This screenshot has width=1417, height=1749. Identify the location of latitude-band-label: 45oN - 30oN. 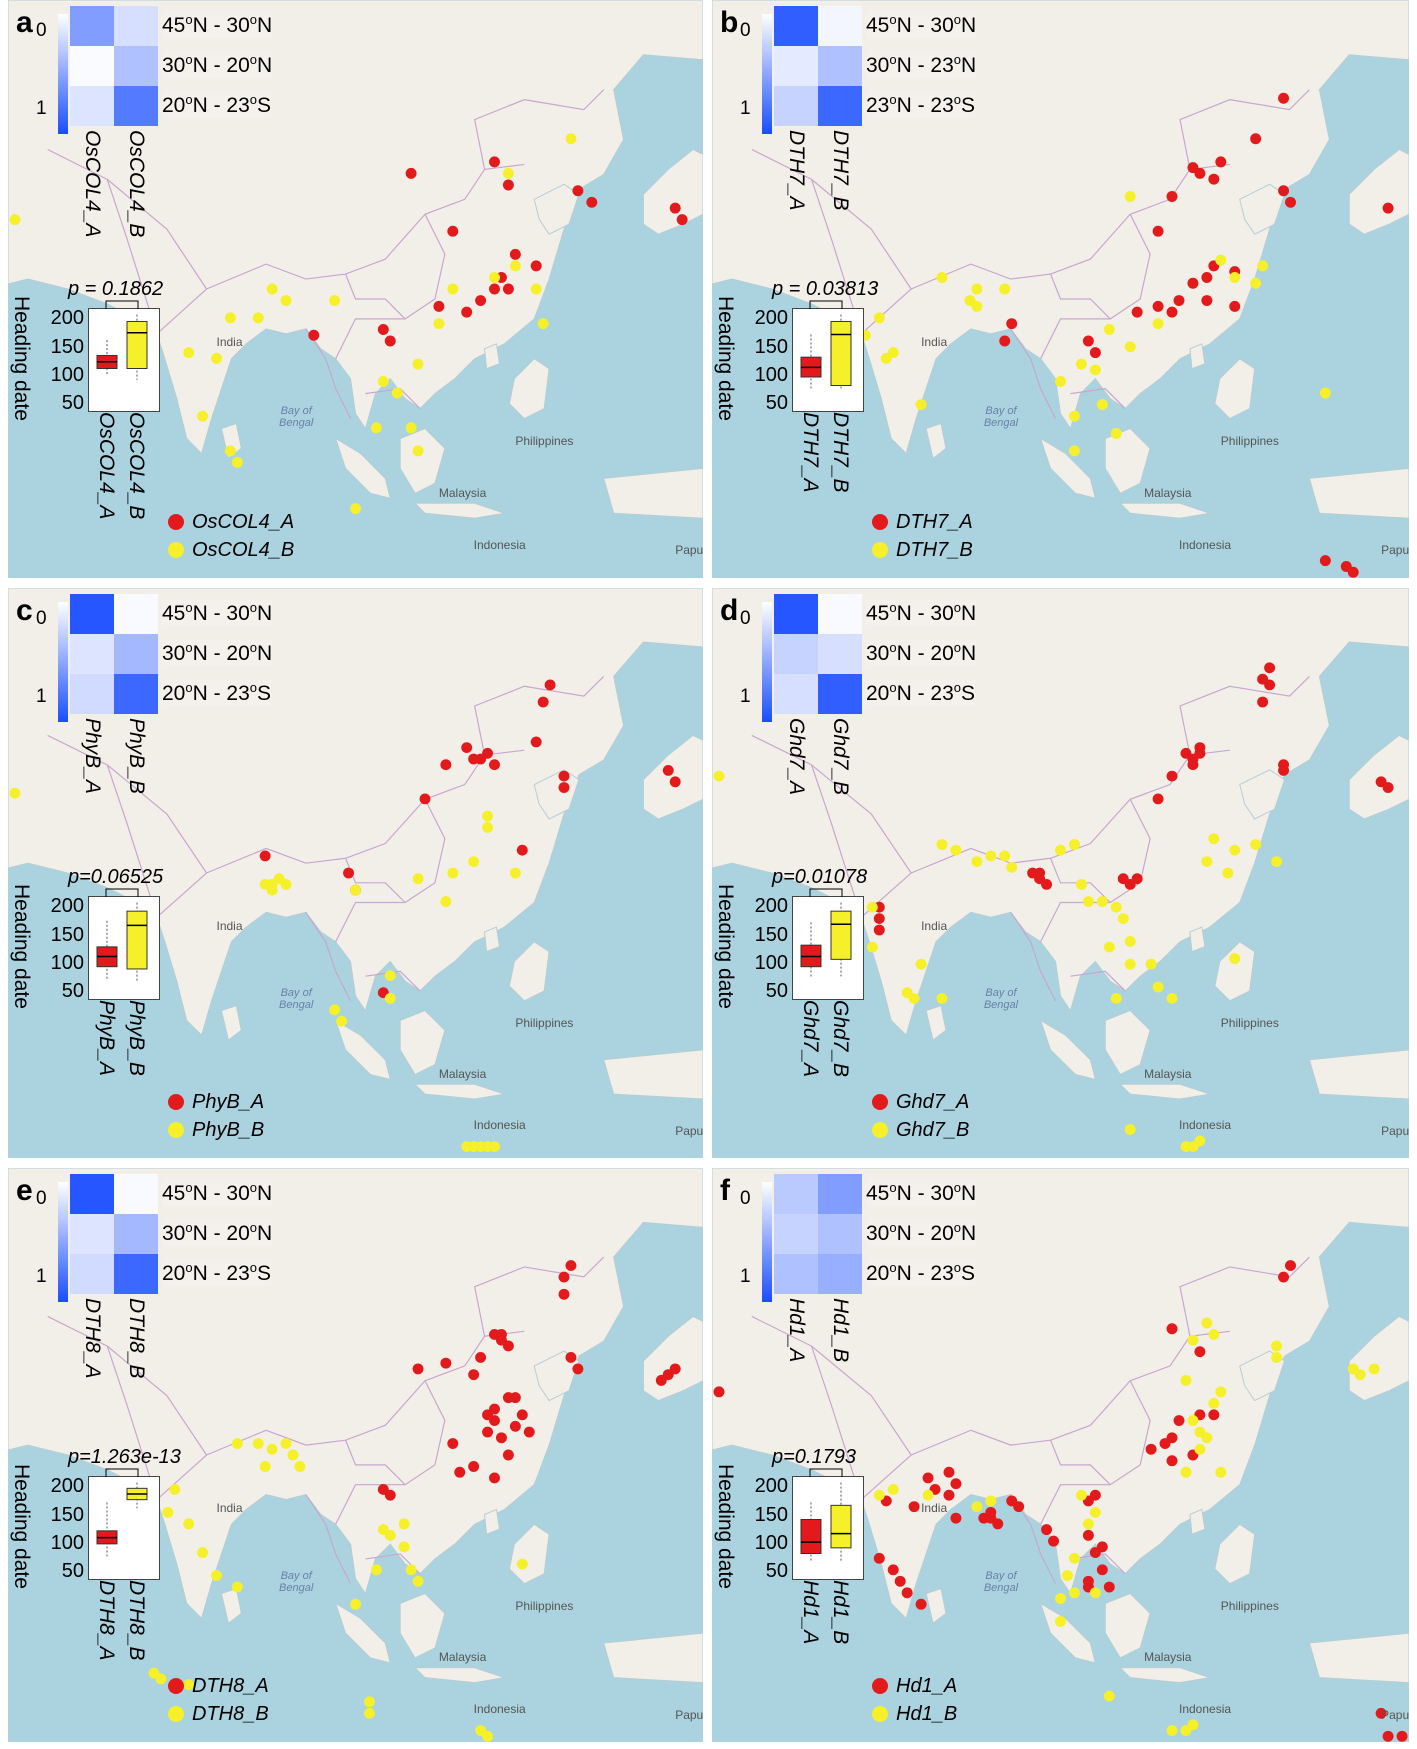
(217, 613).